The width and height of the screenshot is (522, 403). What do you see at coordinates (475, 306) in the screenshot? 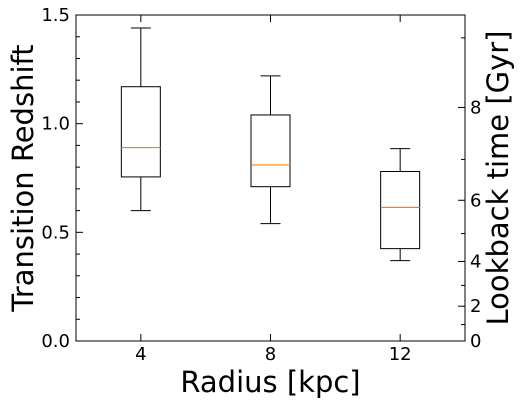
I see `y2-tick-label: 2` at bounding box center [475, 306].